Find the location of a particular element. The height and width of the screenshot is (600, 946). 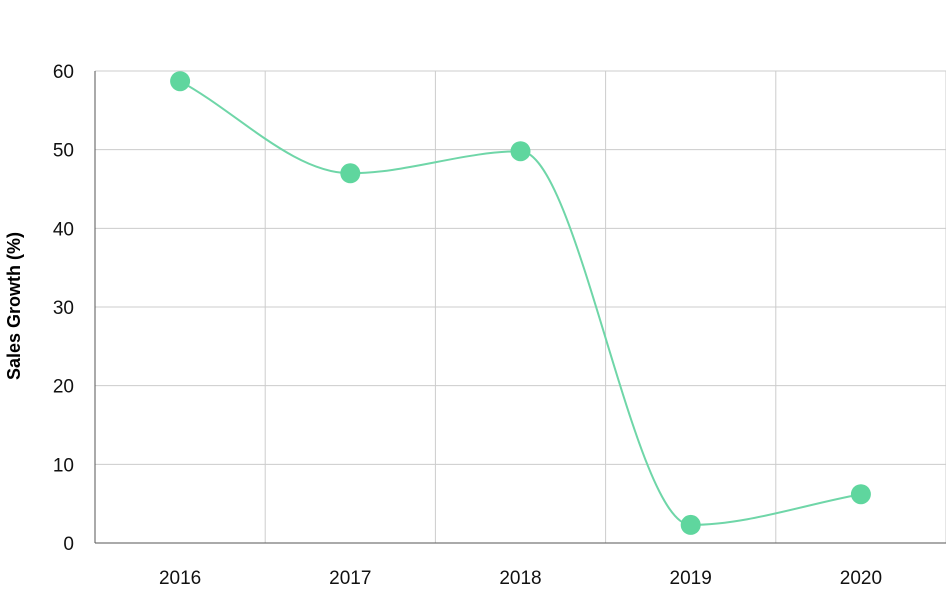

y-tick-labels: 0 10 20 30 40 50 60 is located at coordinates (63, 308).